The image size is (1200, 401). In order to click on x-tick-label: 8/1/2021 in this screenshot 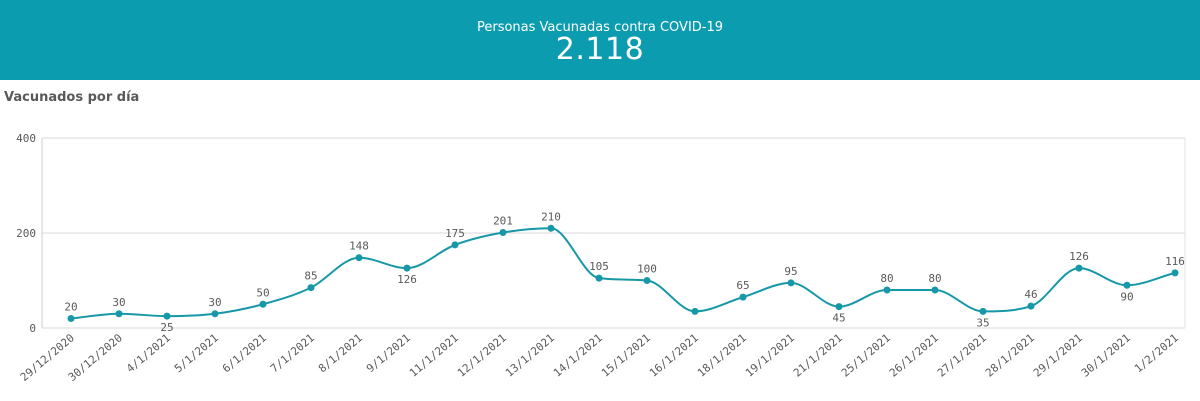, I will do `click(340, 353)`.